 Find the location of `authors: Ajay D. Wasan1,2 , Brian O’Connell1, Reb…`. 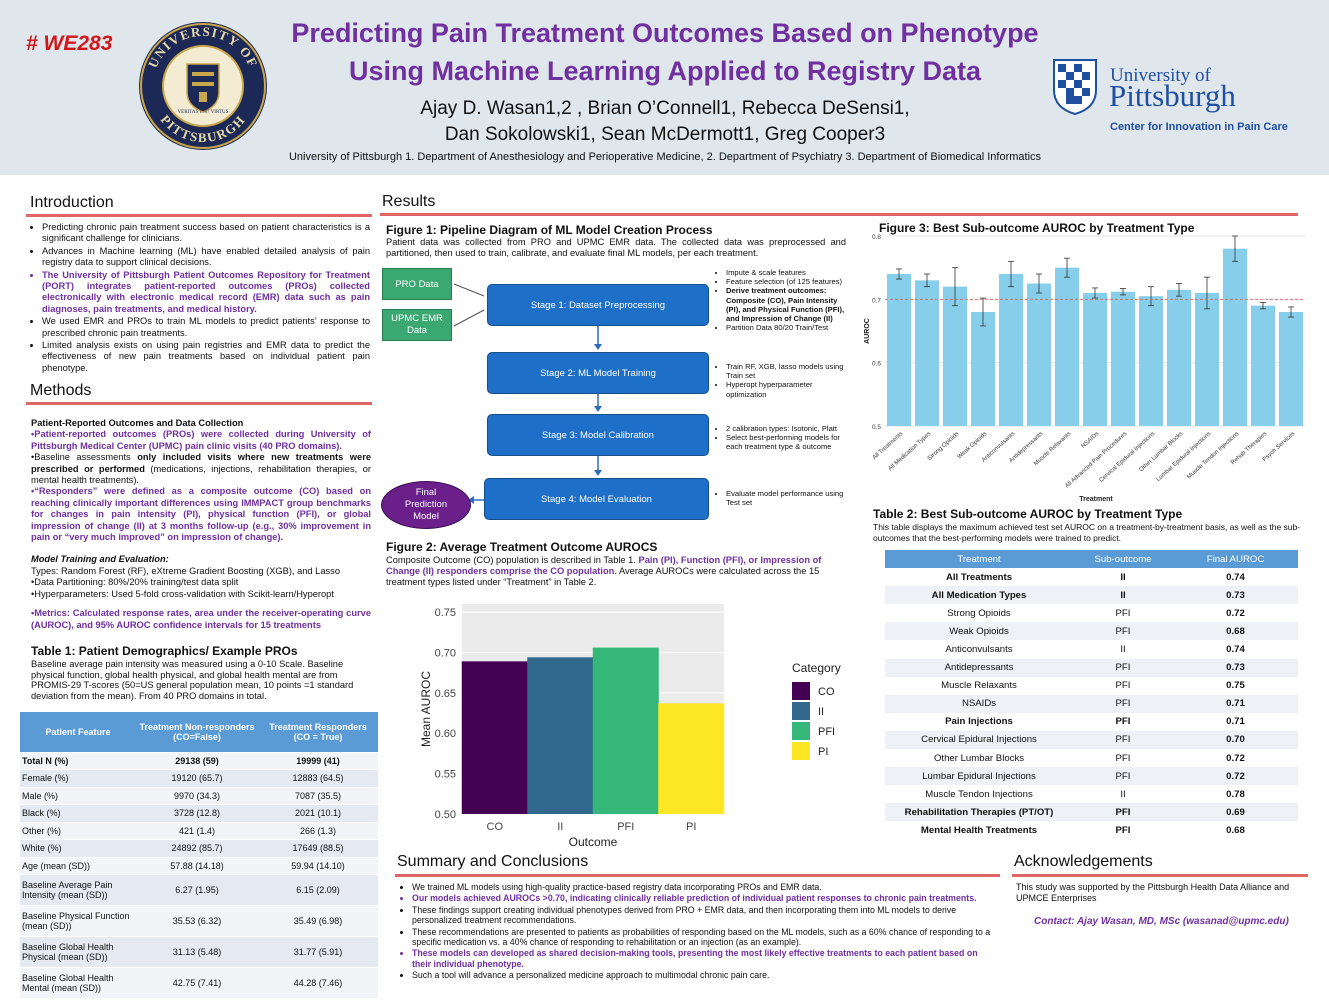

authors: Ajay D. Wasan1,2 , Brian O’Connell1, Reb… is located at coordinates (665, 121).